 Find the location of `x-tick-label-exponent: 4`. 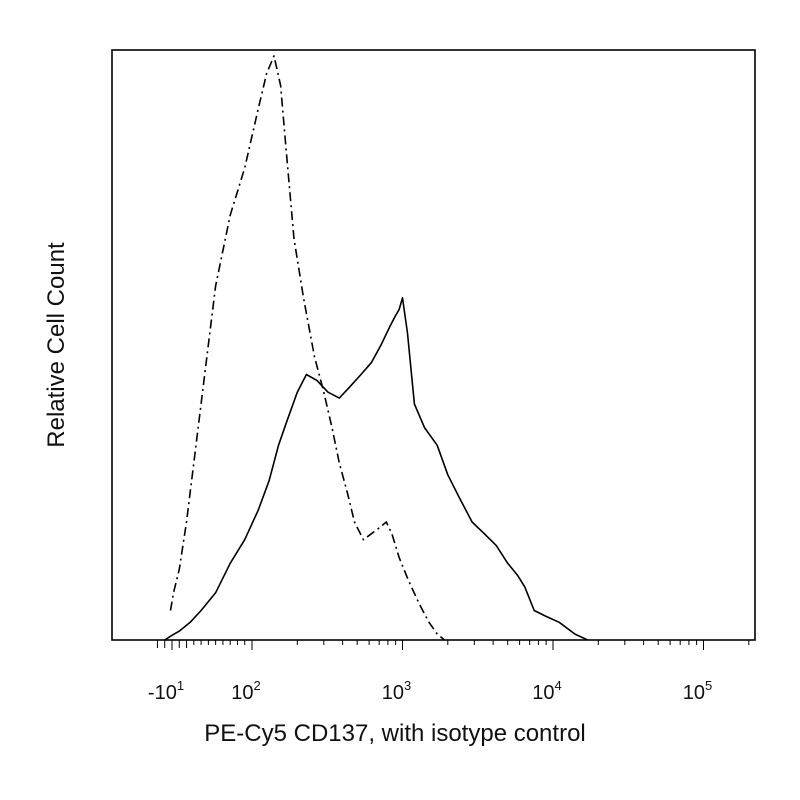

x-tick-label-exponent: 4 is located at coordinates (558, 685).